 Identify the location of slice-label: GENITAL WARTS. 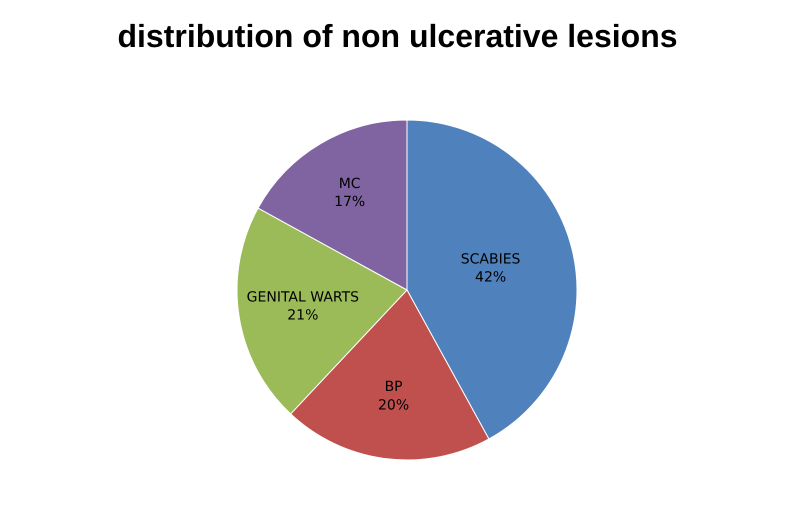
(303, 297).